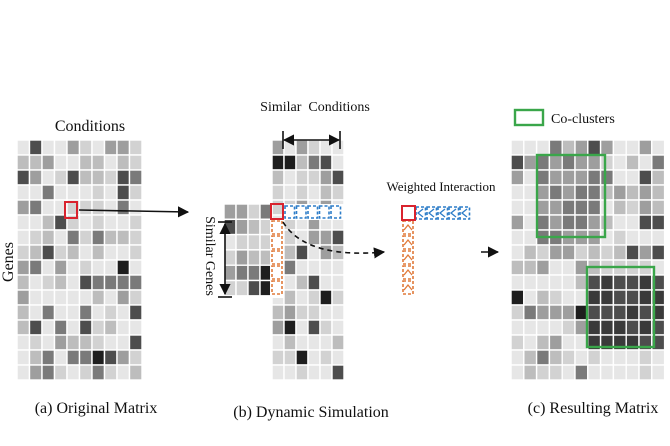 The width and height of the screenshot is (670, 446). I want to click on similar-genes-label: Similar Genes, so click(209, 256).